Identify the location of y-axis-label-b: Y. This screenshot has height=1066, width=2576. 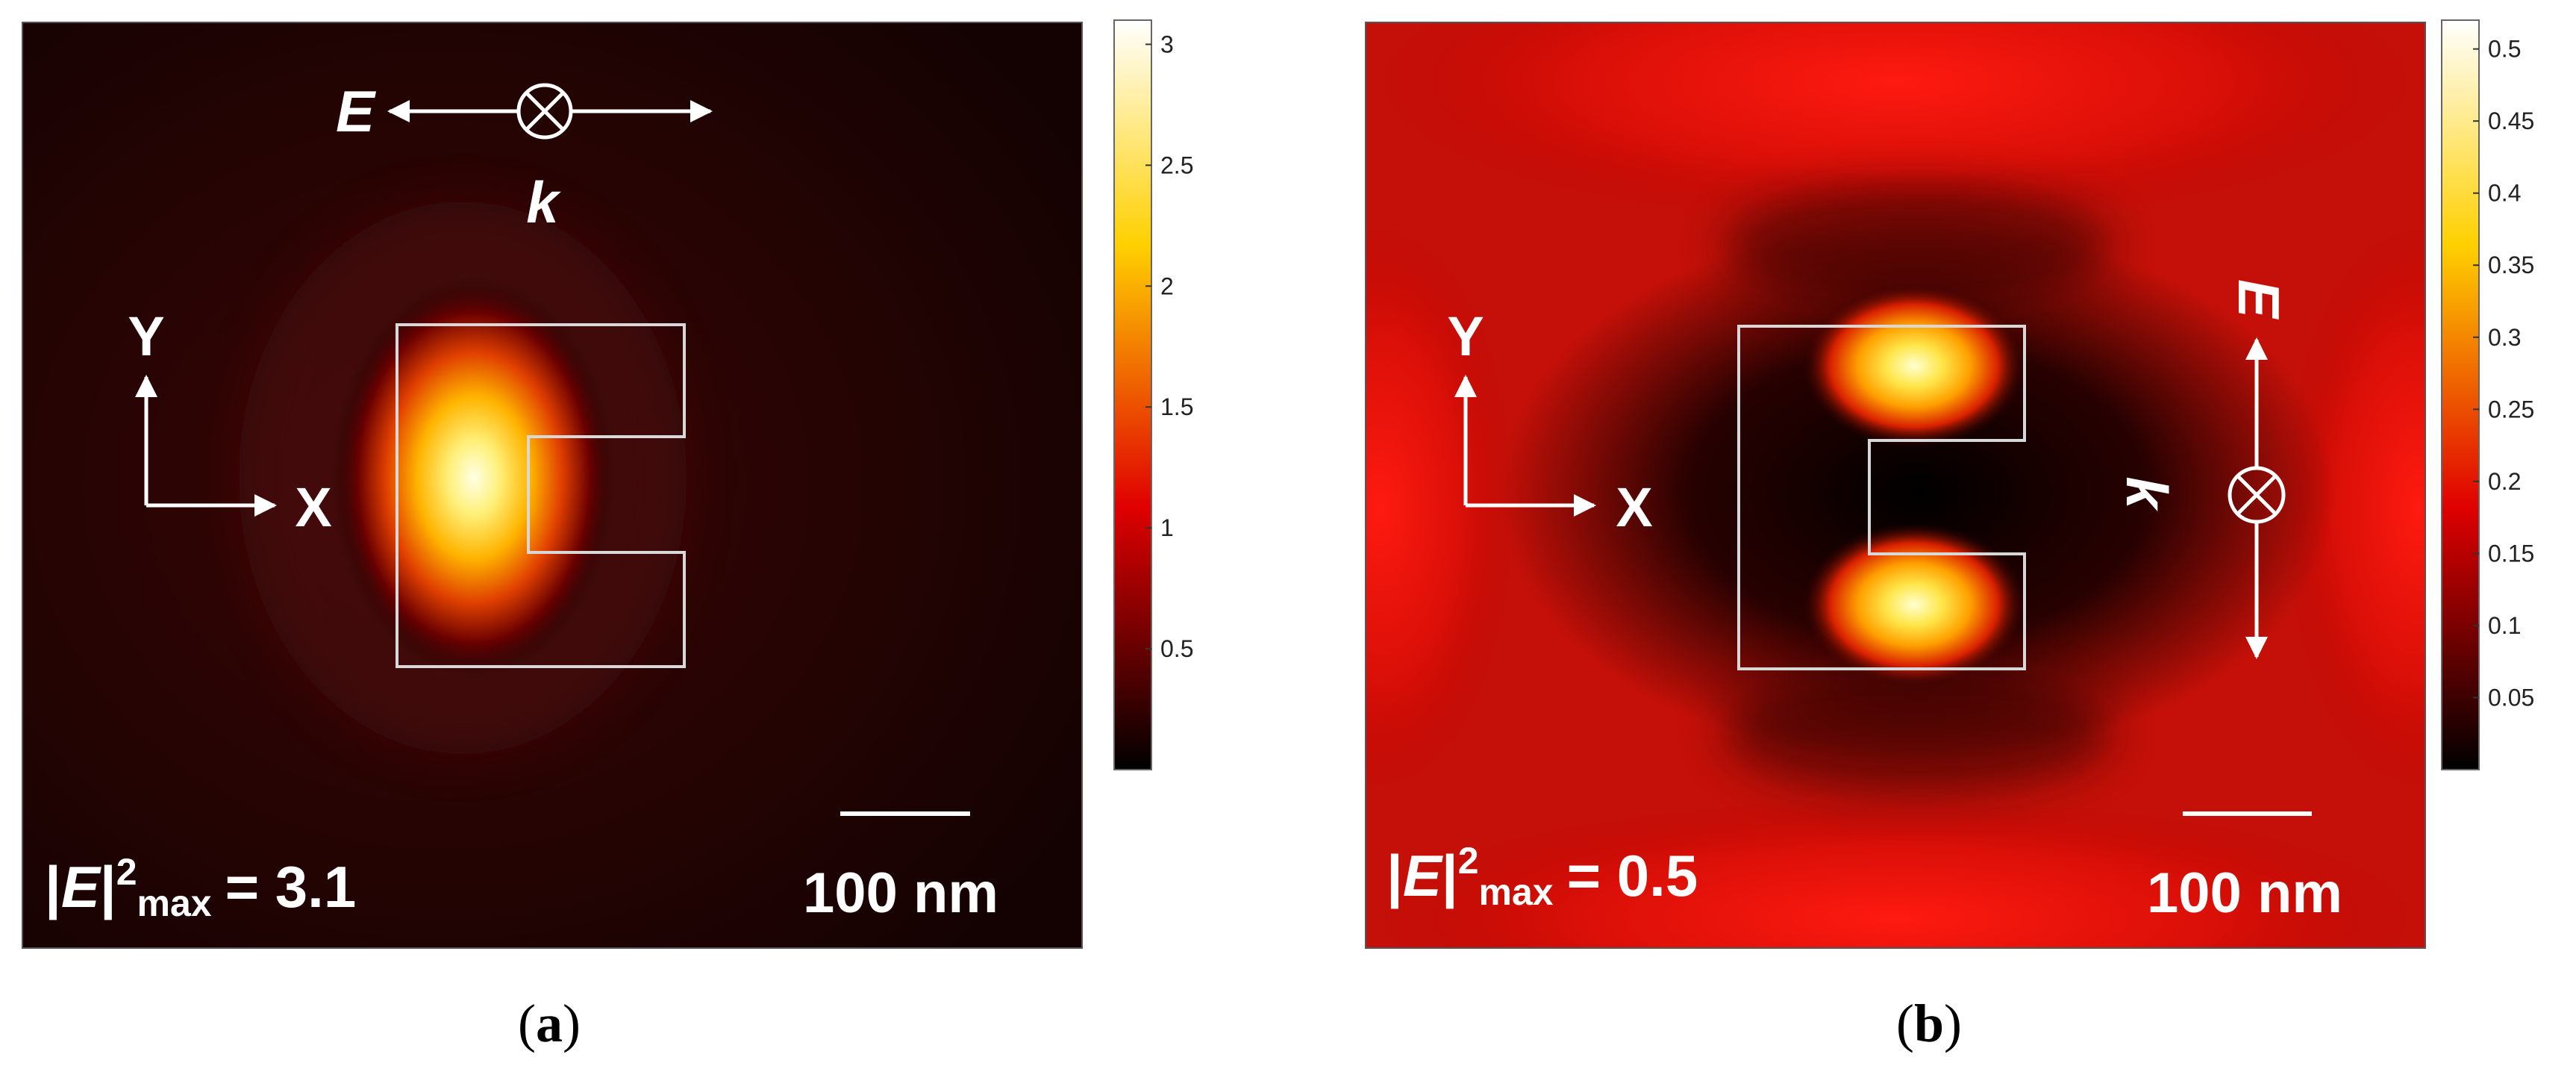
(1465, 336).